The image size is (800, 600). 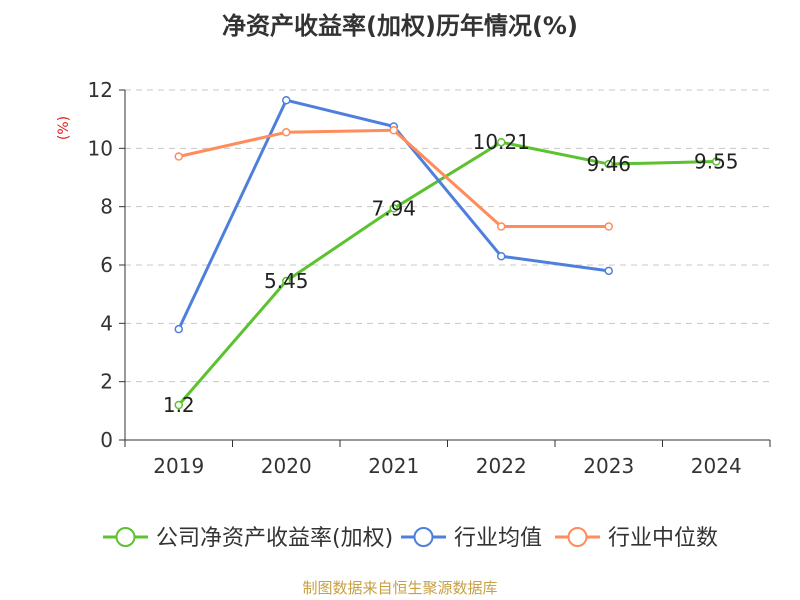 I want to click on x-tick-label: 2024, so click(x=716, y=466).